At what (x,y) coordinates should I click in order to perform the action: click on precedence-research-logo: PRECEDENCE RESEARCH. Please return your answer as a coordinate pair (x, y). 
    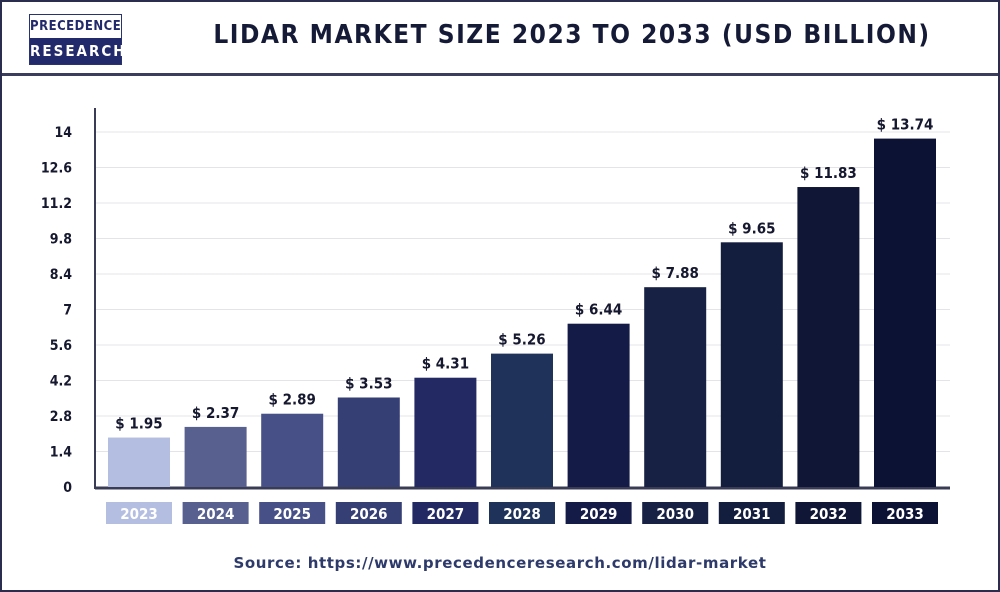
    Looking at the image, I should click on (77, 39).